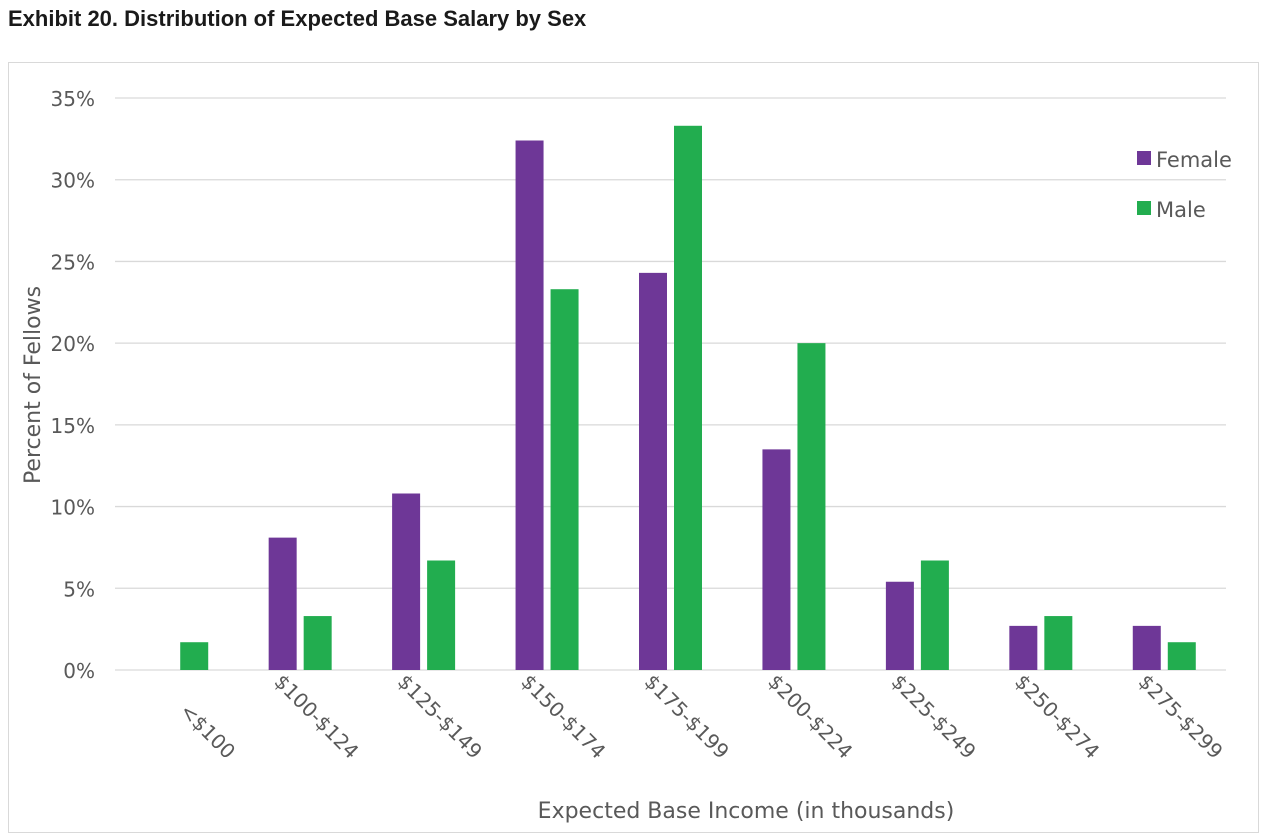 The height and width of the screenshot is (840, 1272). Describe the element at coordinates (687, 716) in the screenshot. I see `x-tick-label: $175-$199` at that location.